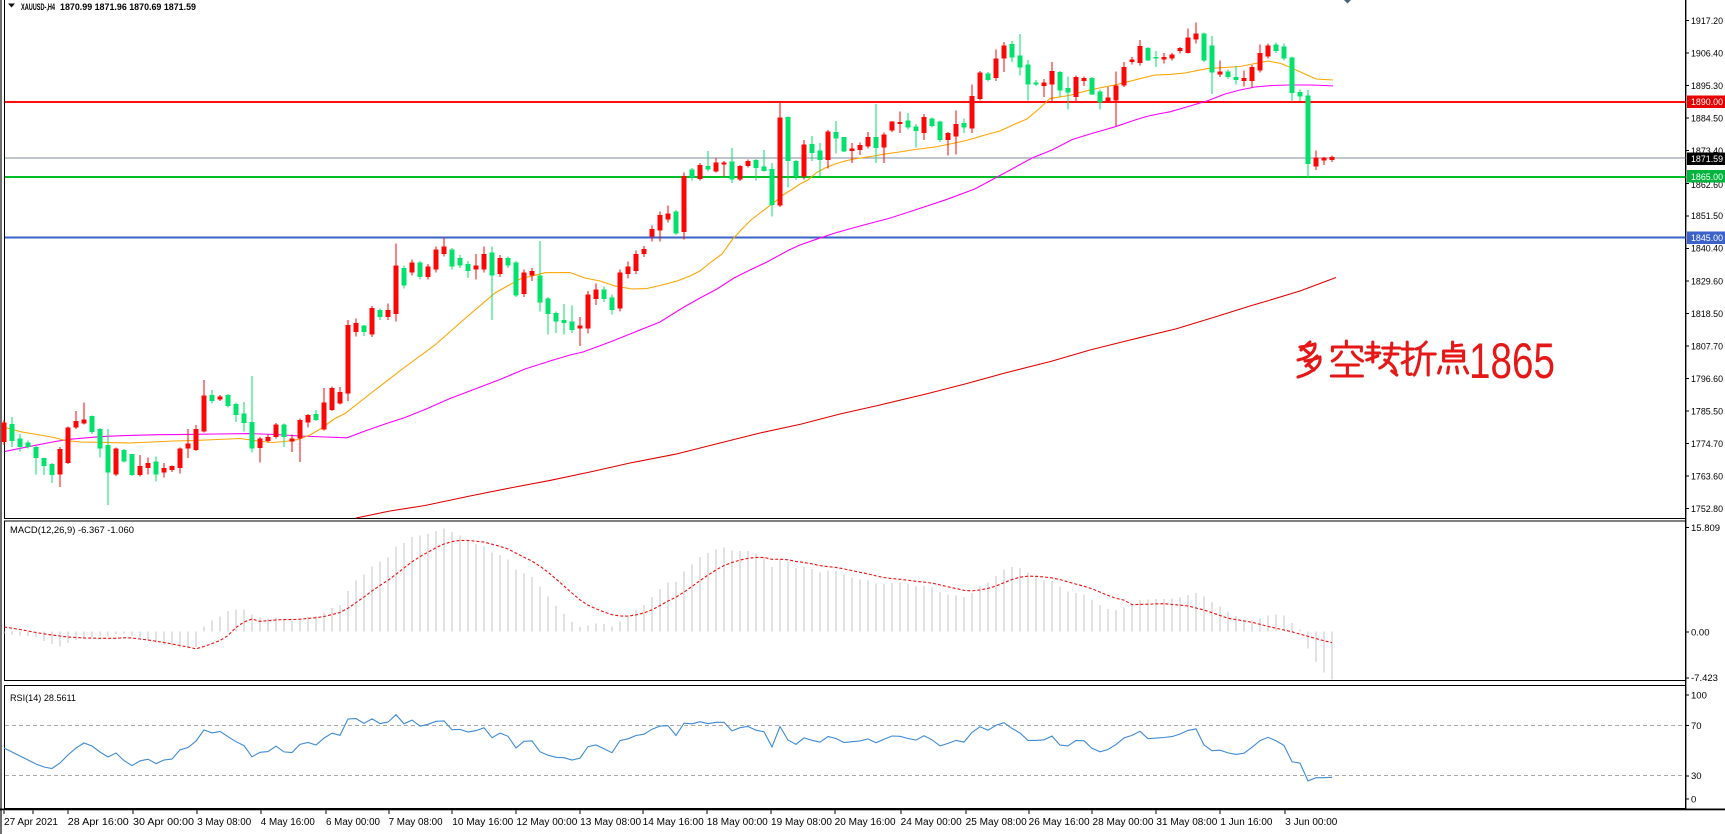  What do you see at coordinates (72, 530) in the screenshot?
I see `svg-text: MACD(12,26,9) -6.367 -1.060` at bounding box center [72, 530].